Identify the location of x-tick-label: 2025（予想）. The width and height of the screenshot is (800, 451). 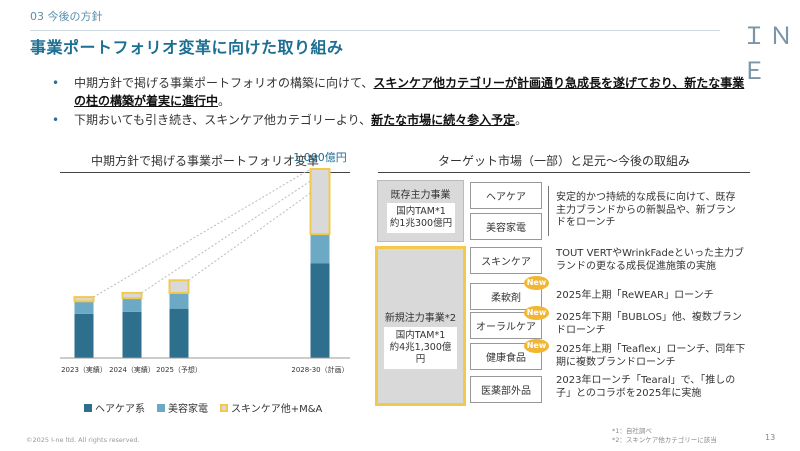
(179, 369).